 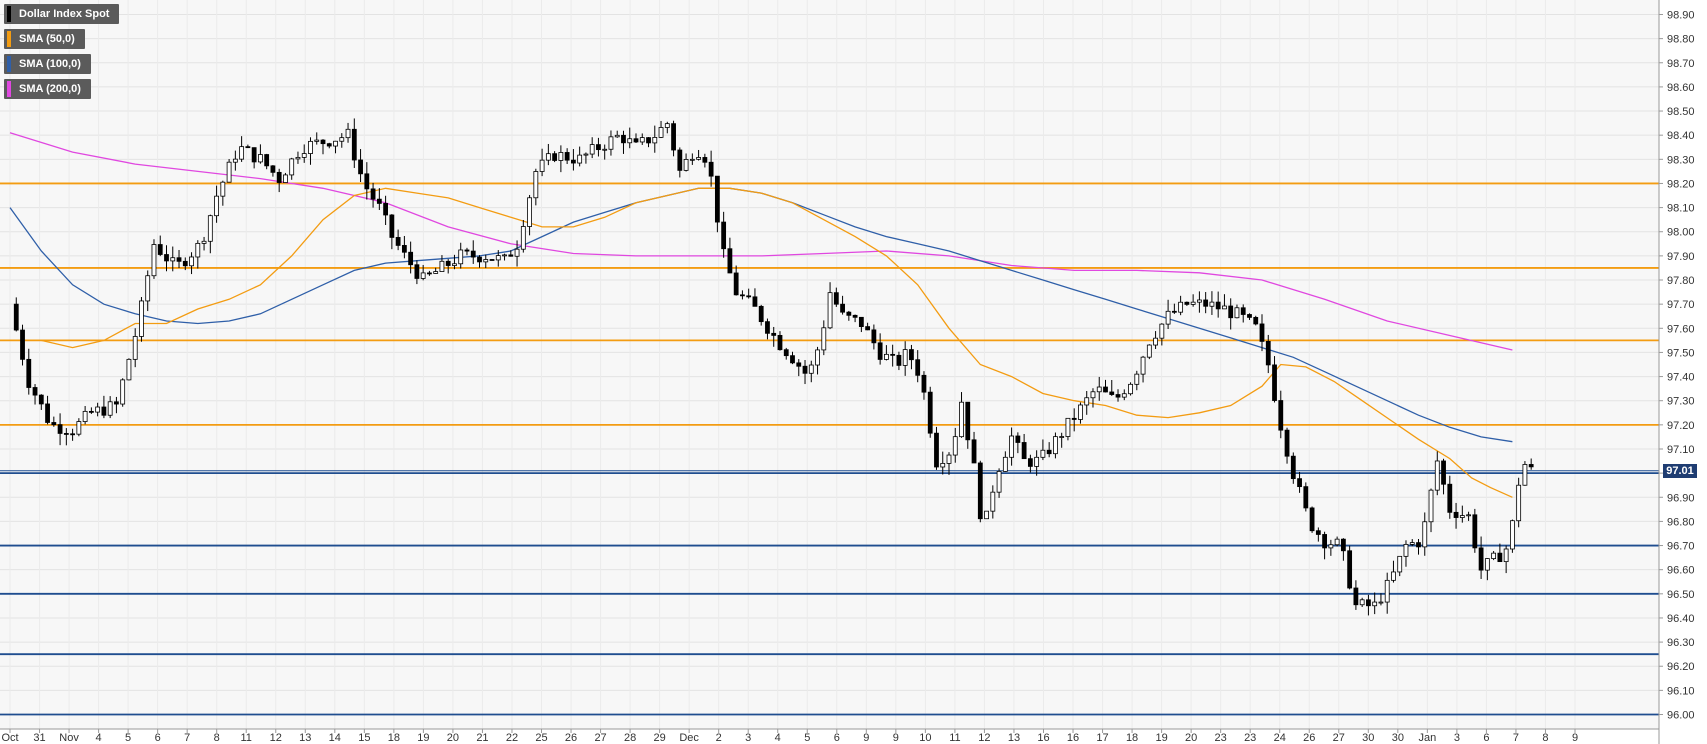 What do you see at coordinates (1681, 571) in the screenshot?
I see `price-tick-label: 96.60` at bounding box center [1681, 571].